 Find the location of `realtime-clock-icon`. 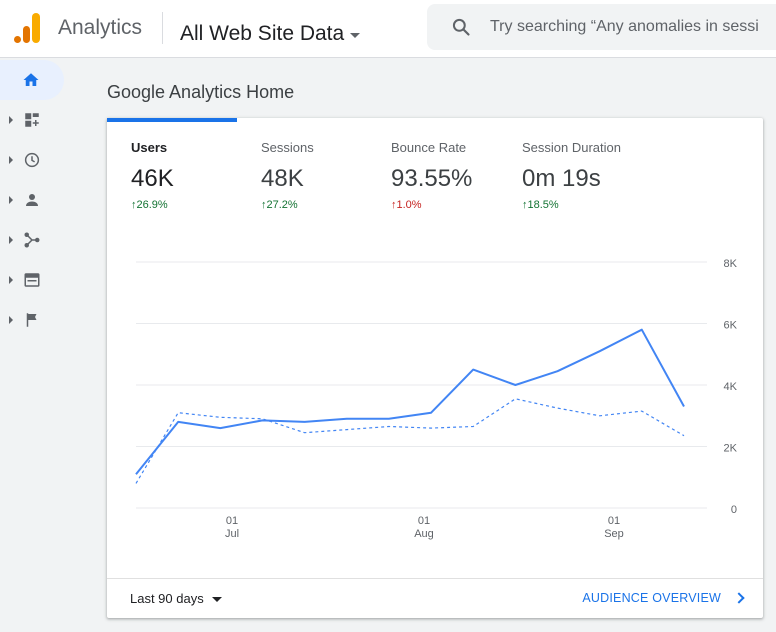

realtime-clock-icon is located at coordinates (32, 160).